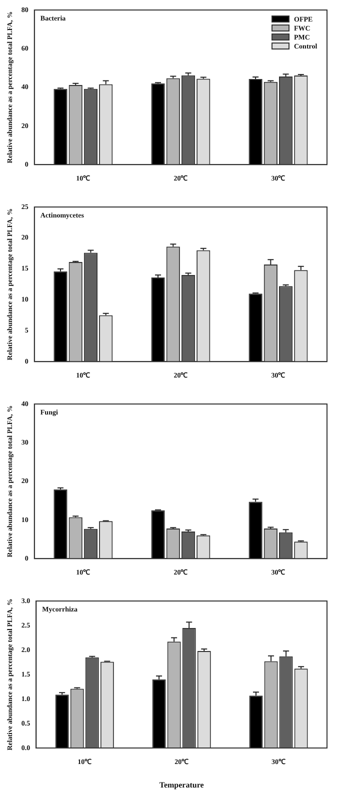  I want to click on x-axis-title: Temperature, so click(181, 785).